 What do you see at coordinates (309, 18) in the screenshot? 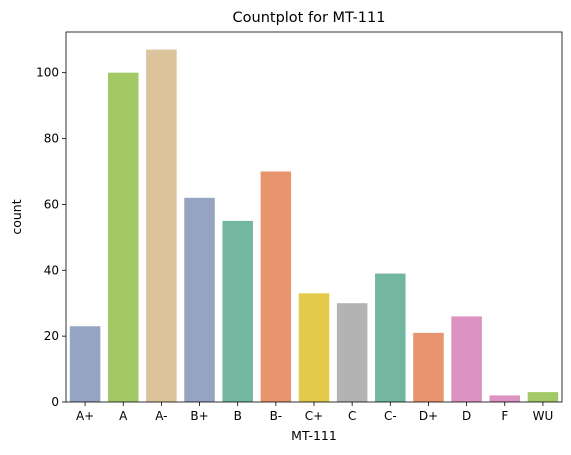
I see `chart-title: Countplot for MT-111` at bounding box center [309, 18].